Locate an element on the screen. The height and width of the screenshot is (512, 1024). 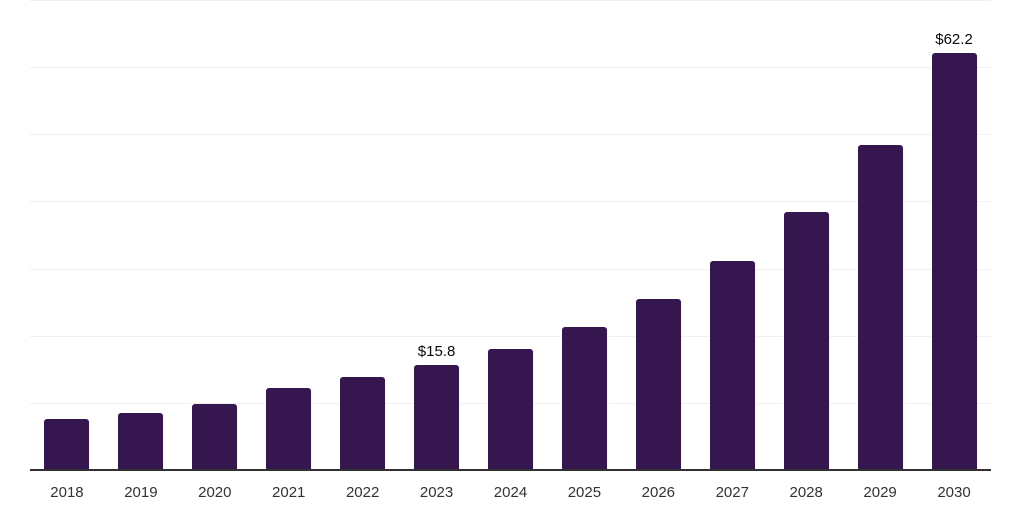
bar-2023 is located at coordinates (437, 418).